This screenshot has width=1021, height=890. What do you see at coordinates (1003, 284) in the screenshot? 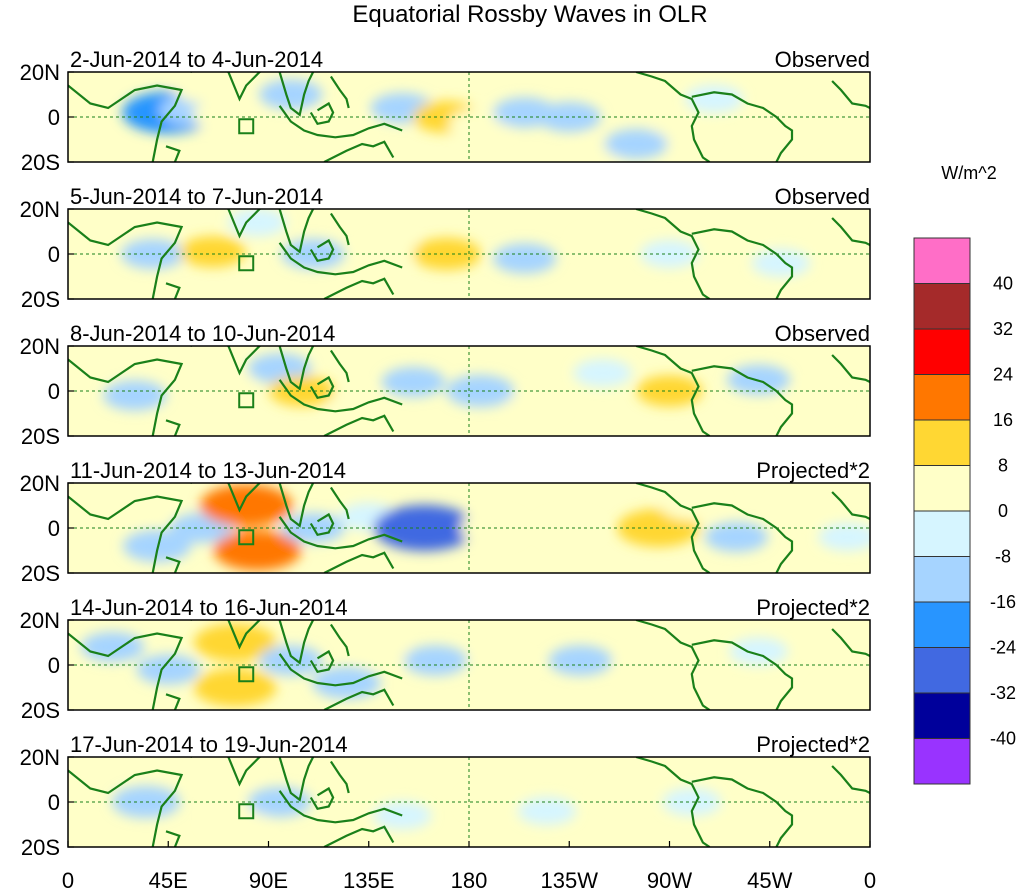
I see `colorbar-level-label: 40` at bounding box center [1003, 284].